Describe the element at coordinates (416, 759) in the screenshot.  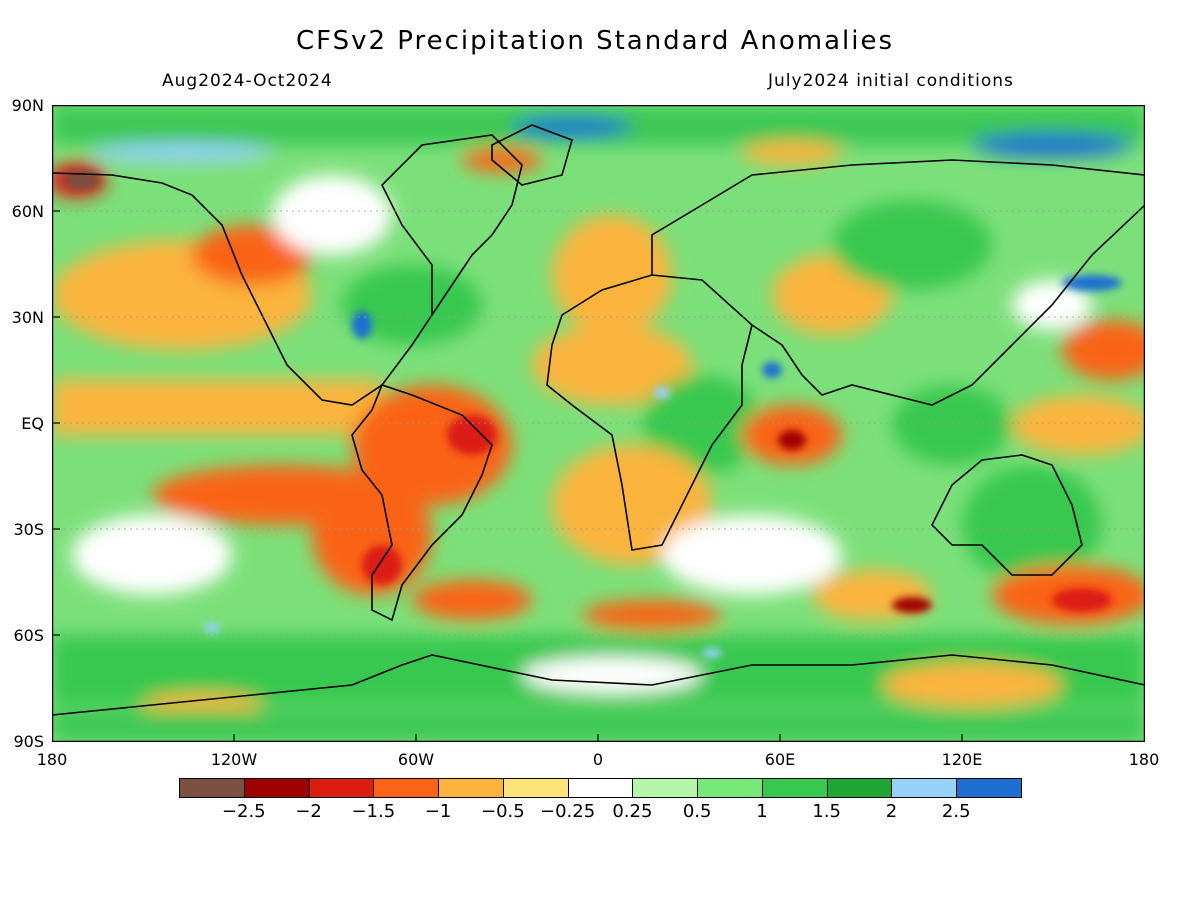
I see `lon-label-60w: 60W` at that location.